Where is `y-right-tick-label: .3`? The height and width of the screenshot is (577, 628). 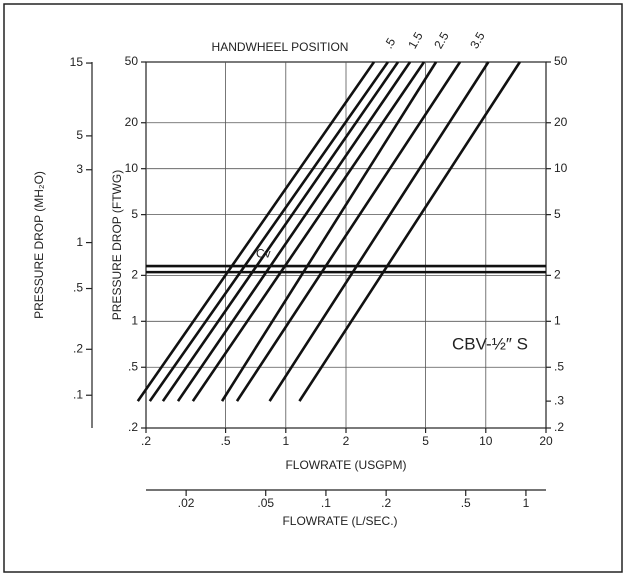 y-right-tick-label: .3 is located at coordinates (559, 400).